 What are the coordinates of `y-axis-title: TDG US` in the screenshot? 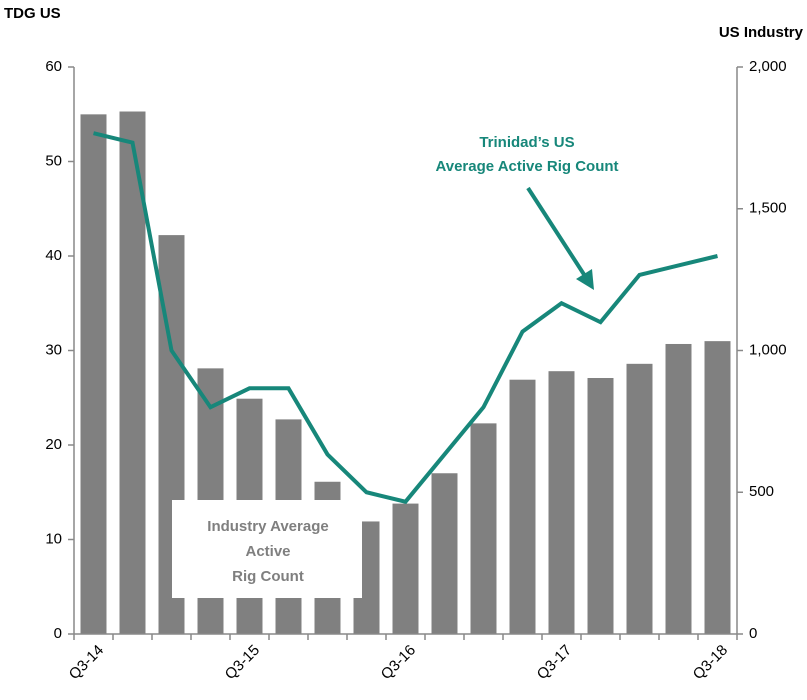 It's located at (32, 13).